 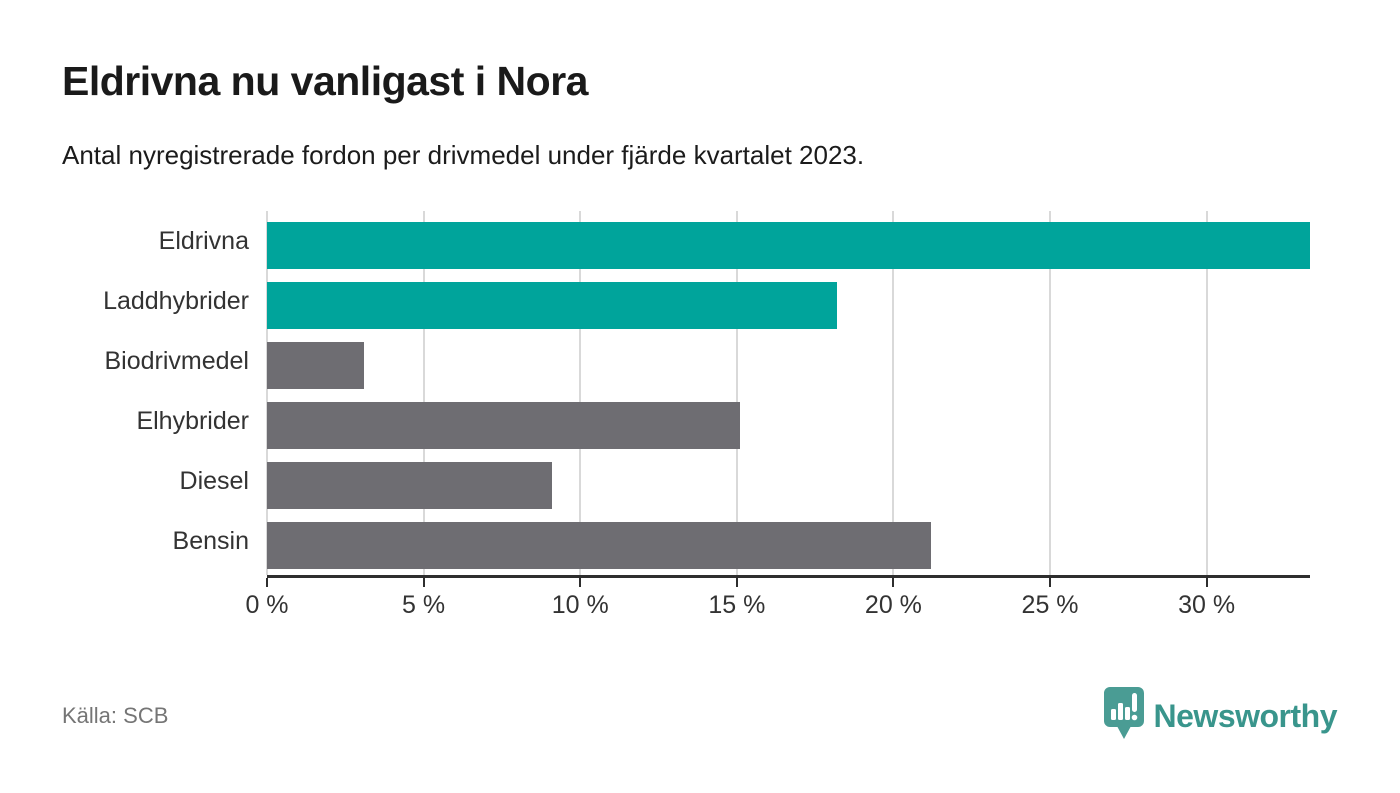 I want to click on bar-laddhybrider, so click(x=552, y=305).